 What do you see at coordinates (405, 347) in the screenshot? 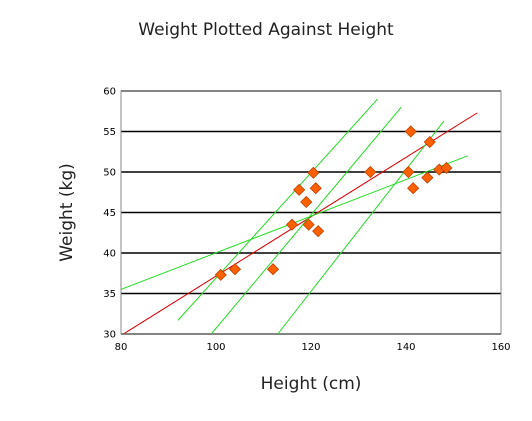
I see `x-tick-label: 140` at bounding box center [405, 347].